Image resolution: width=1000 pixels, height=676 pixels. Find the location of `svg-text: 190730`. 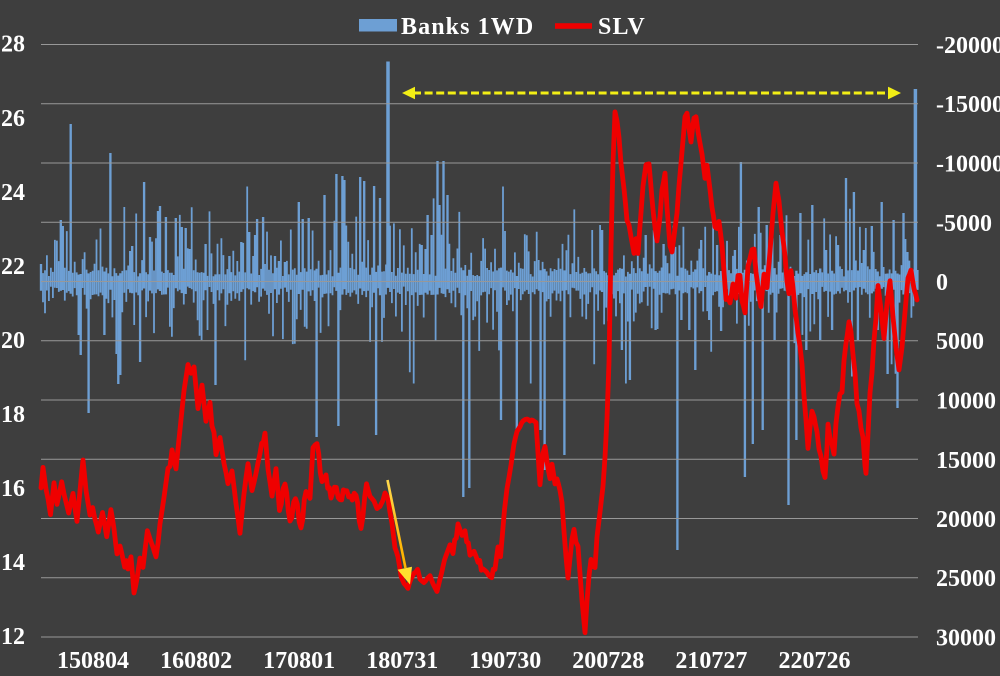

svg-text: 190730 is located at coordinates (505, 661).